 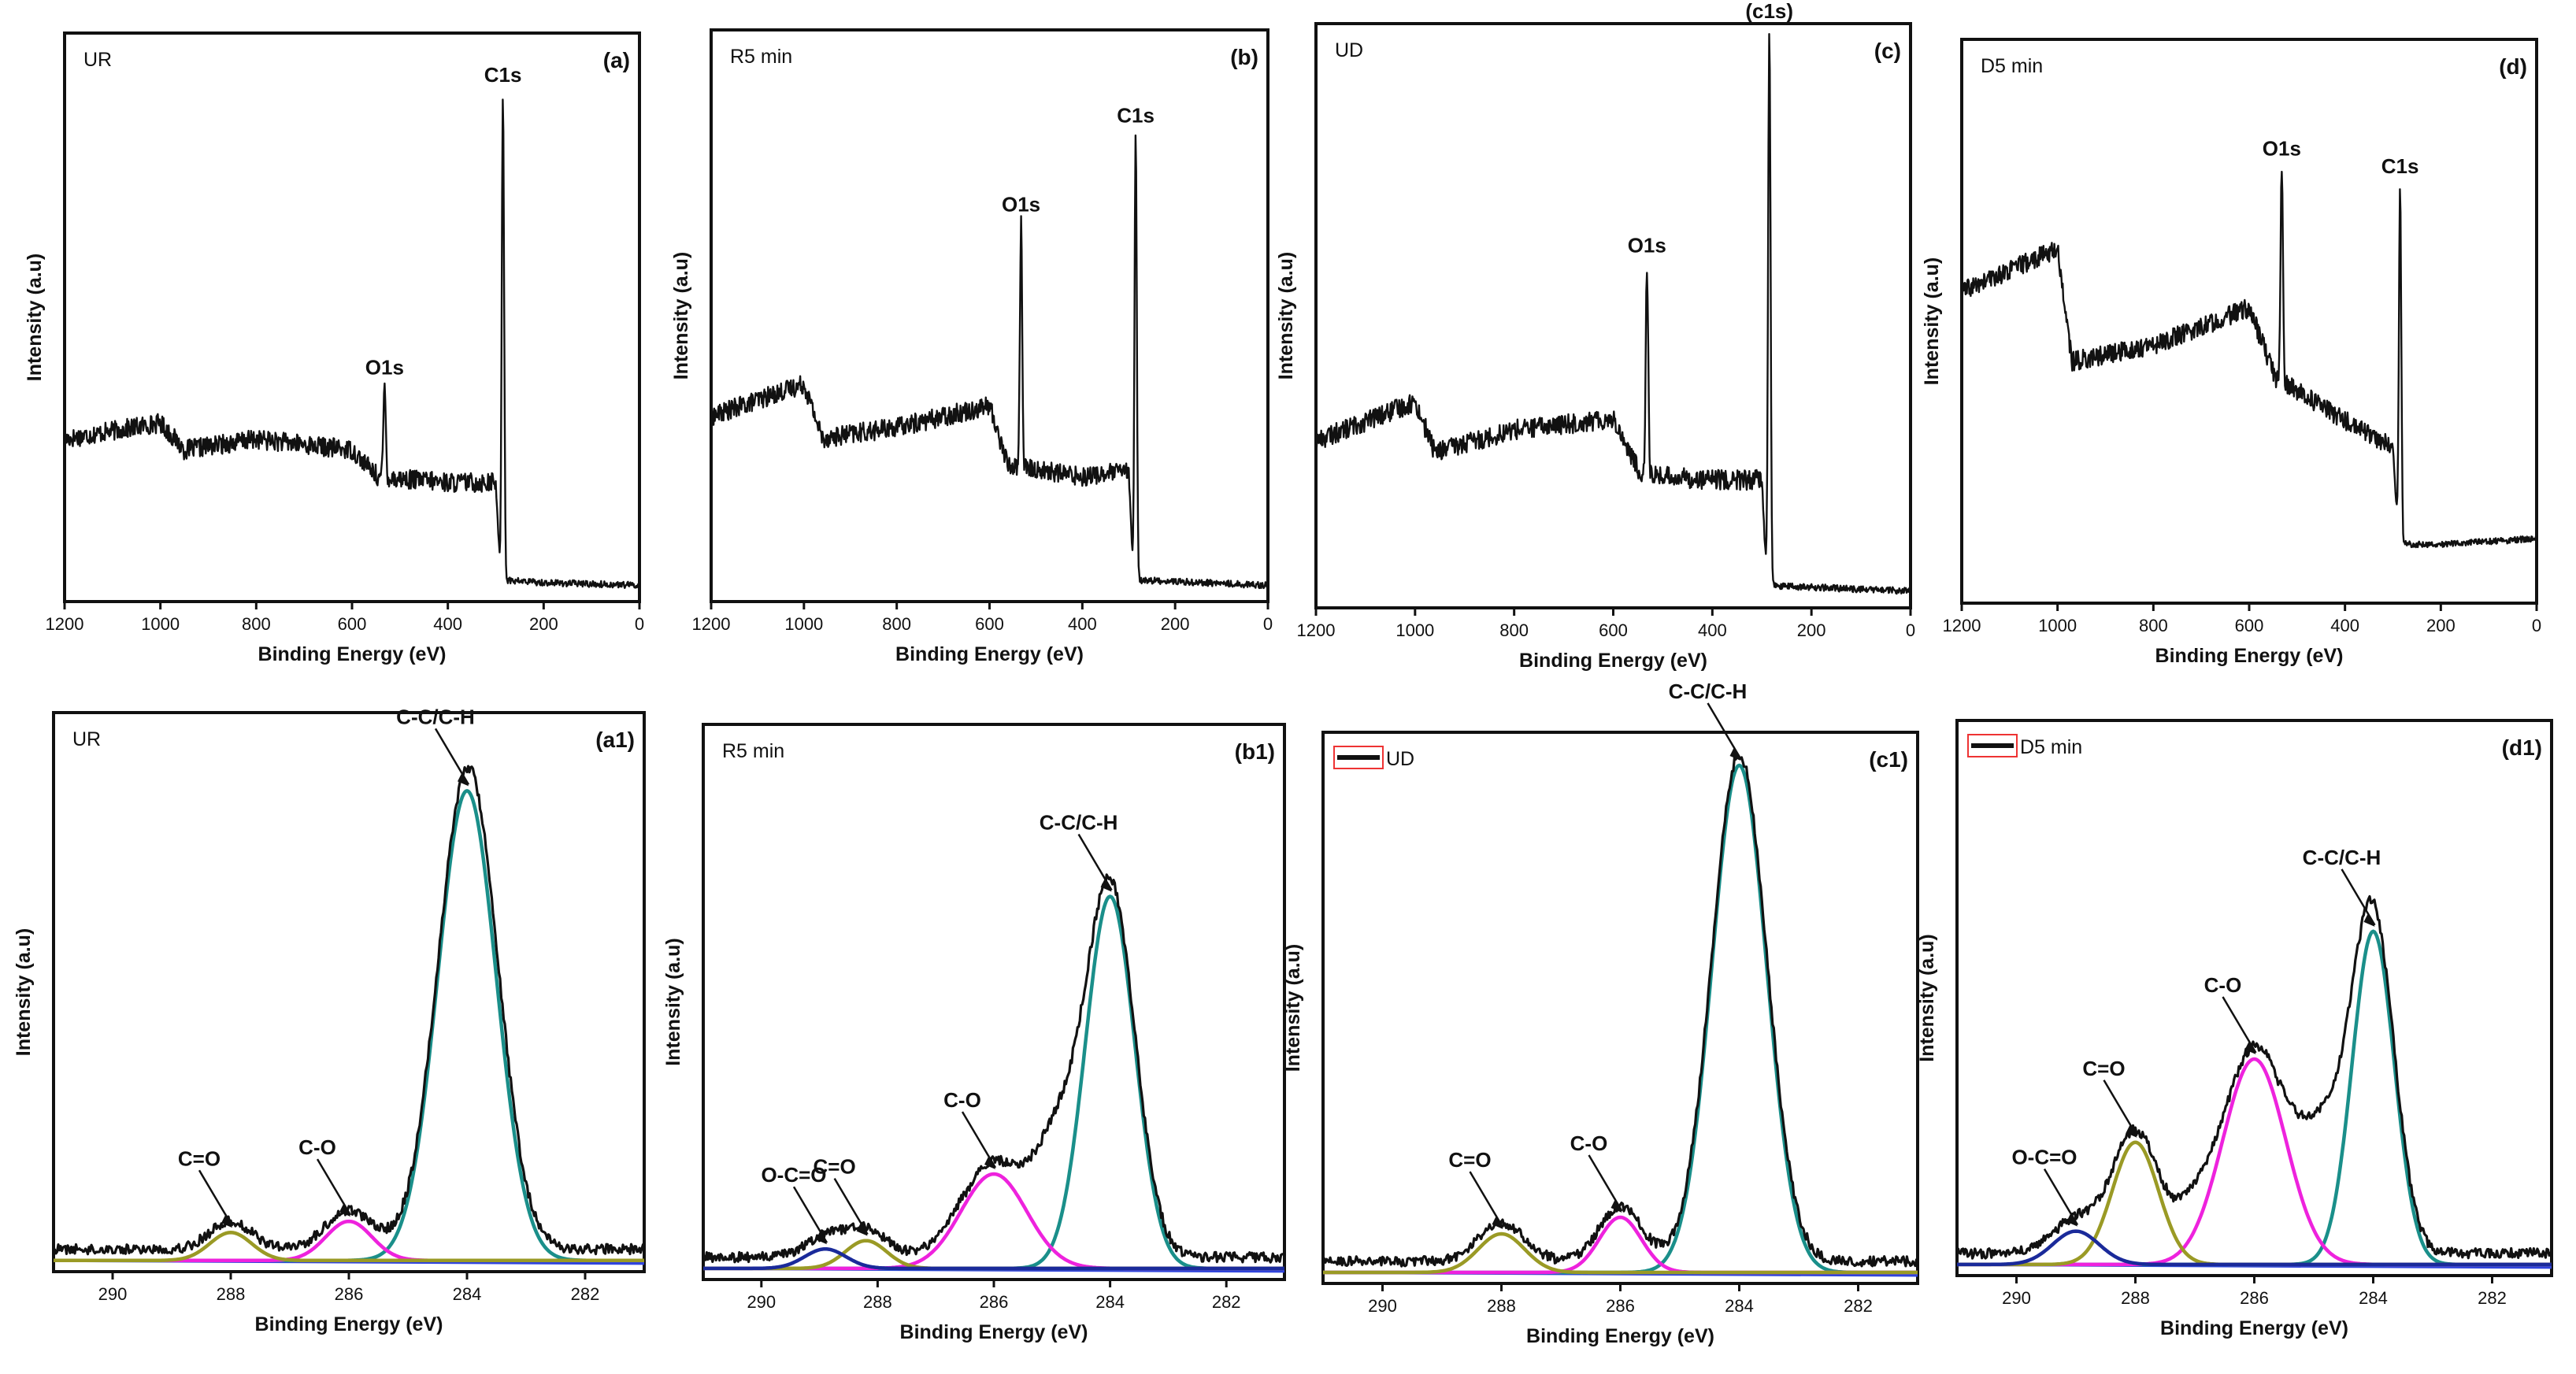 I want to click on panel-tag: (a), so click(x=616, y=60).